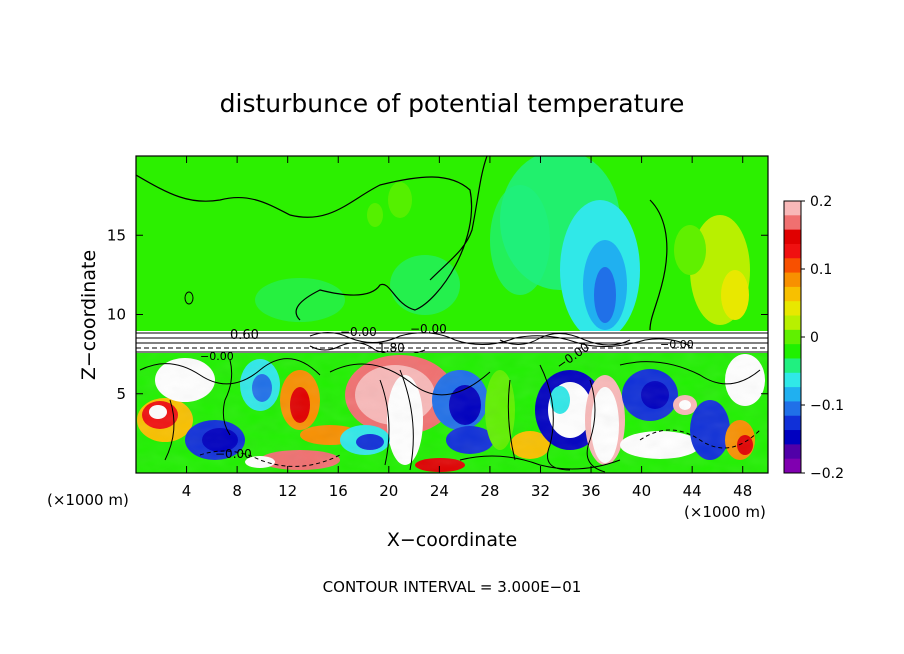 The width and height of the screenshot is (904, 654). I want to click on x-tick-label: 40, so click(641, 491).